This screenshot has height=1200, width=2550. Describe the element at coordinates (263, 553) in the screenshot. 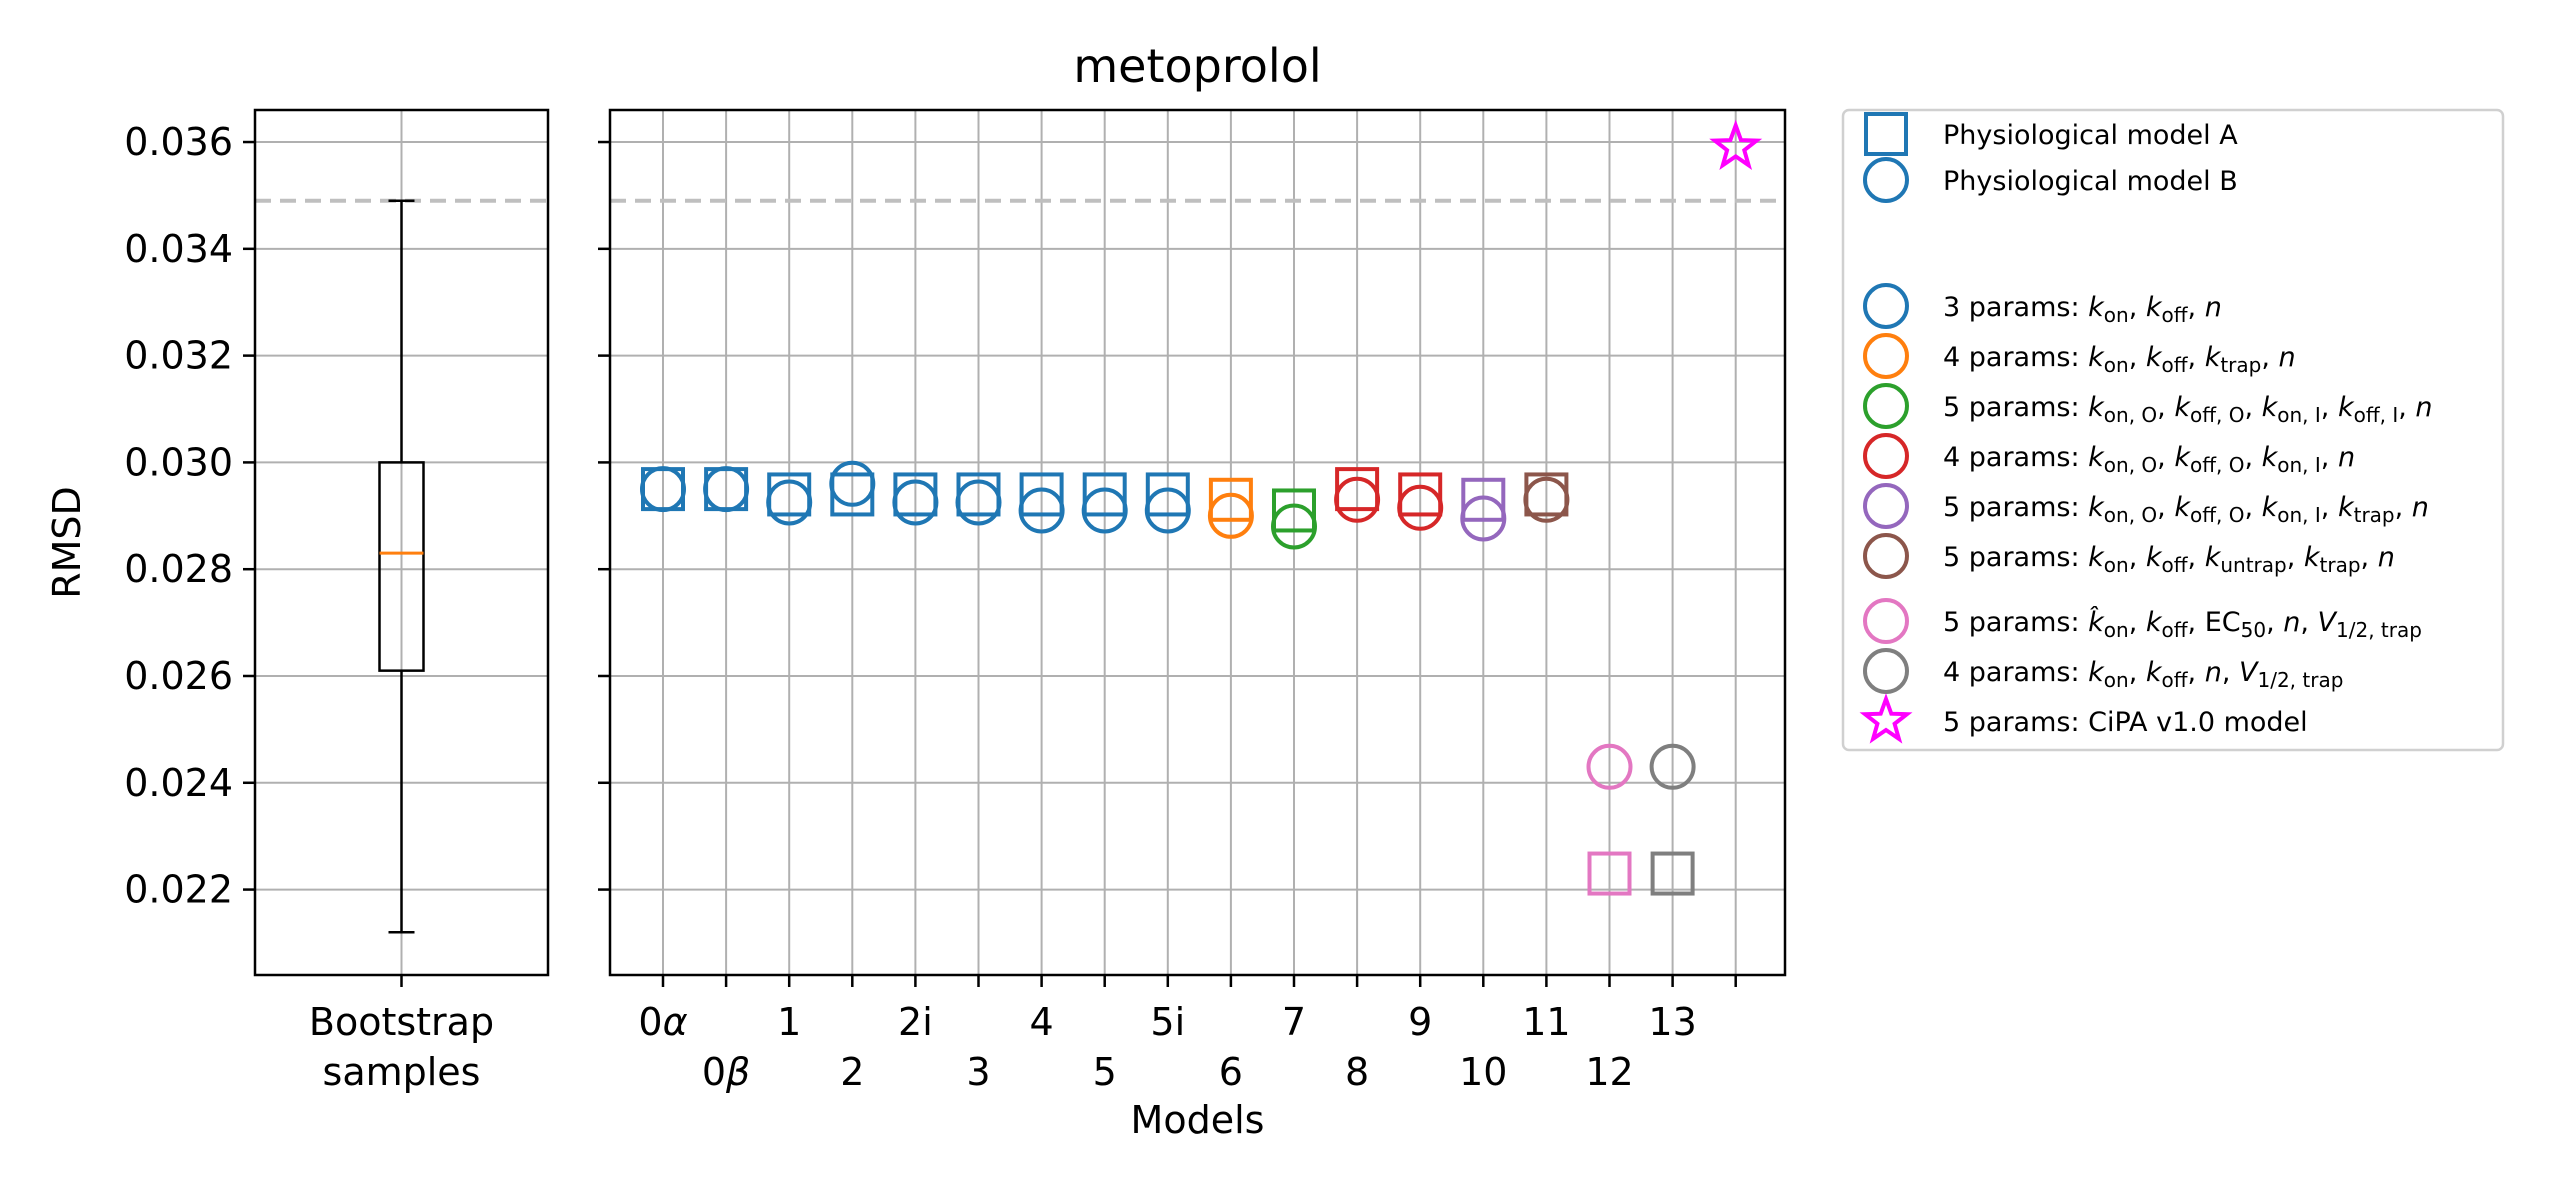

I see `y-axis-ticks: 0.022 0.024 0.026 0.028 0.030 0.032 0.034 0.036` at that location.